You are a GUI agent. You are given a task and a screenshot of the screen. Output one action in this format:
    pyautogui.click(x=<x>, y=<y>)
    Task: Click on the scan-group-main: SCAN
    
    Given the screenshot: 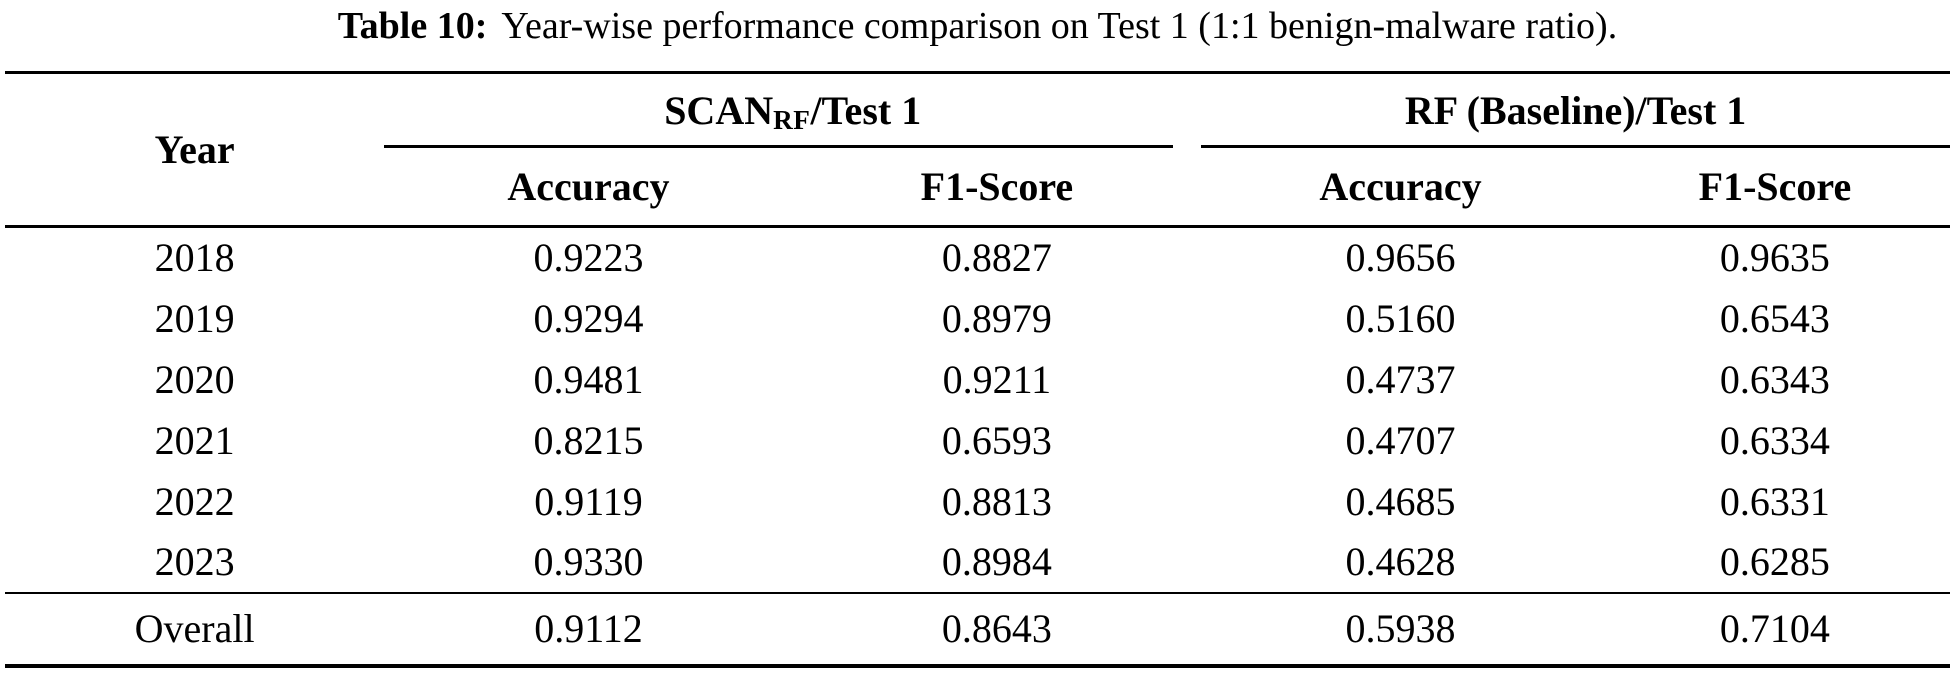 What is the action you would take?
    pyautogui.click(x=719, y=111)
    